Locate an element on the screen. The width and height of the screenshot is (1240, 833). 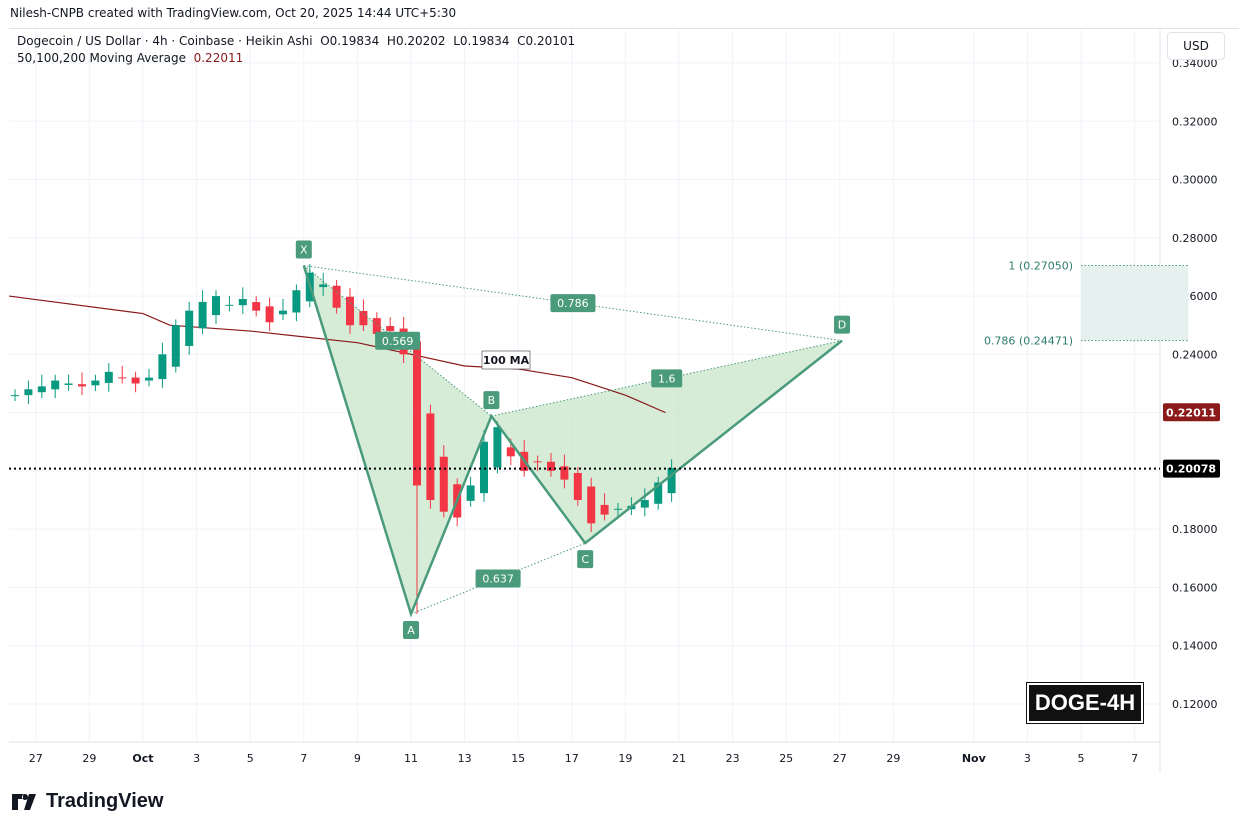
pattern-point-label: D is located at coordinates (842, 325).